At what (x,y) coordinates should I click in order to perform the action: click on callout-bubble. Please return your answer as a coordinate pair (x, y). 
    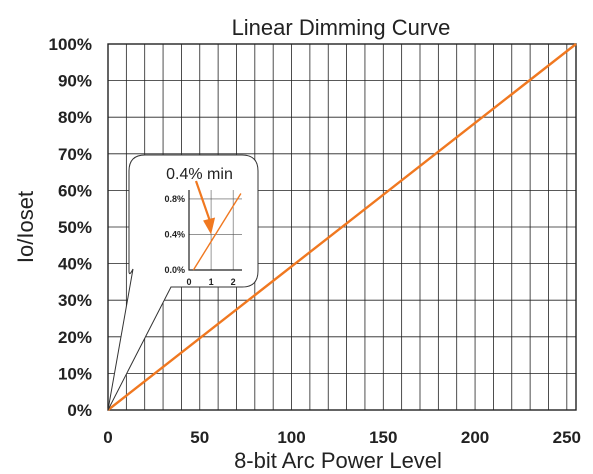
    Looking at the image, I should click on (183, 282).